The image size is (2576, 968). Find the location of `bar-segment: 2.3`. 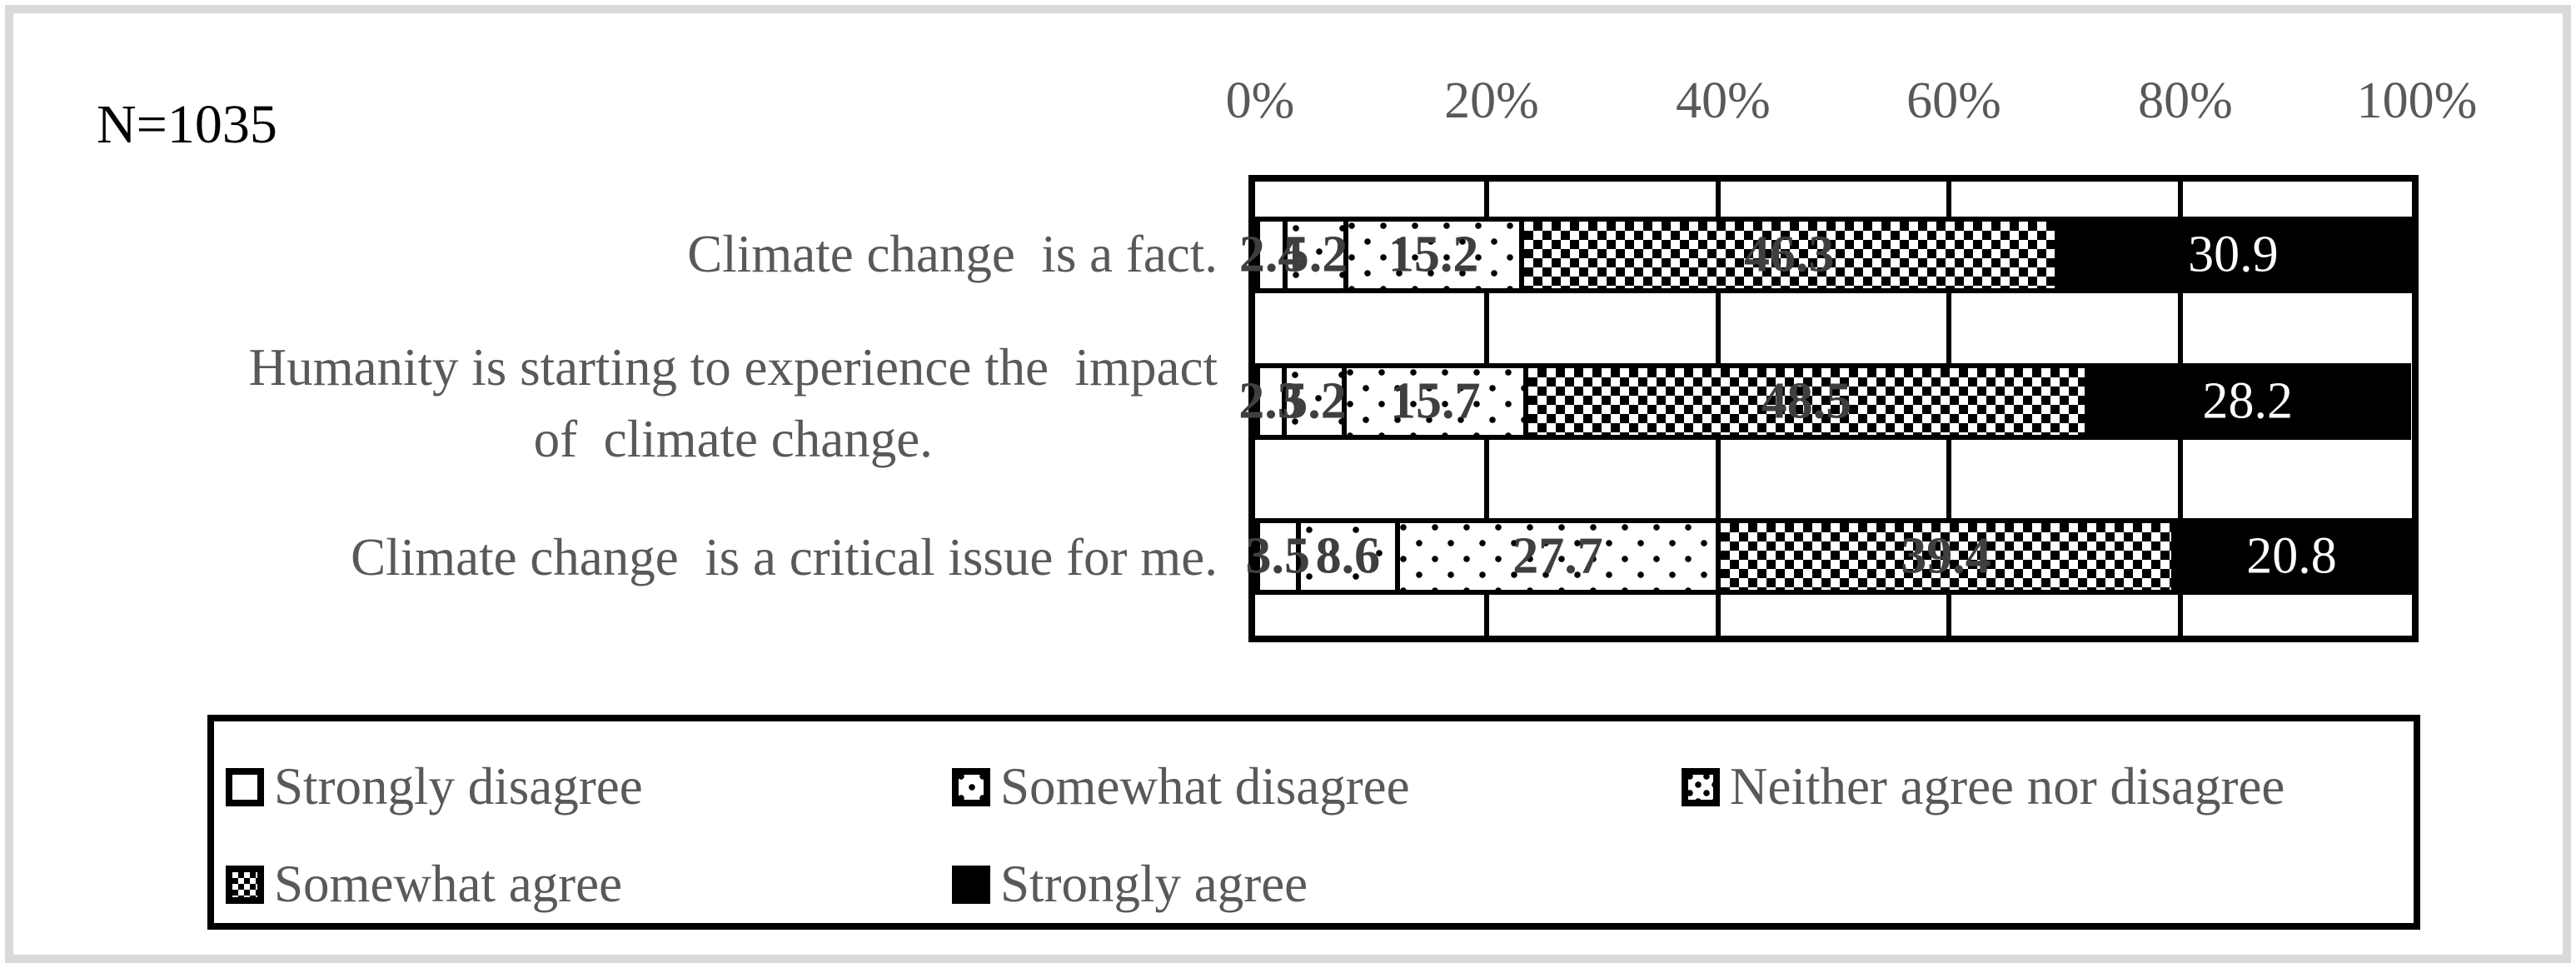

bar-segment: 2.3 is located at coordinates (1270, 401).